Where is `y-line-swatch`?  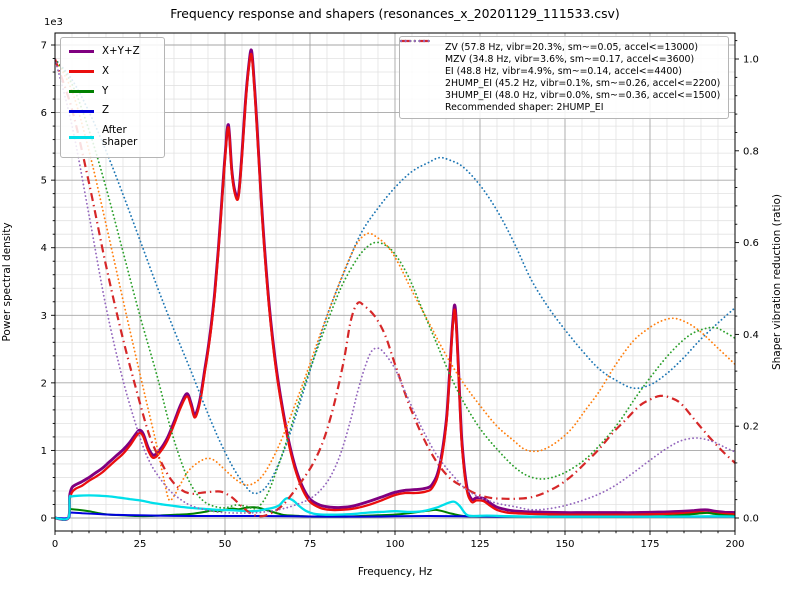
y-line-swatch is located at coordinates (81, 92).